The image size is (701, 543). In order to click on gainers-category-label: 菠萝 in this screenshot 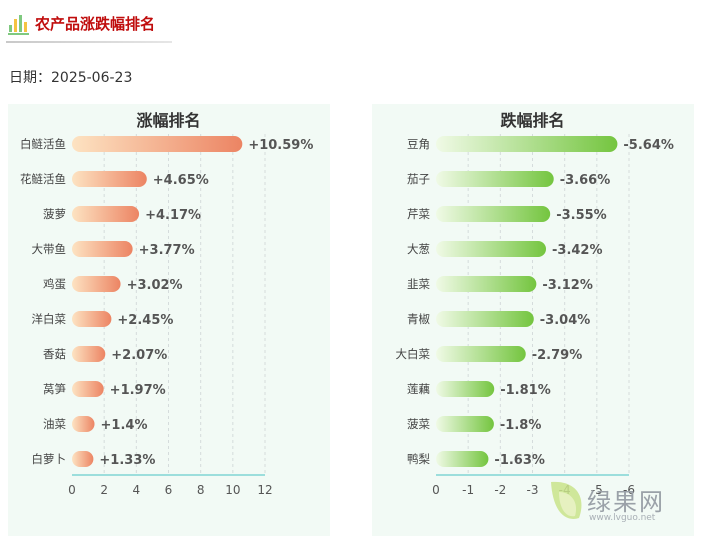, I will do `click(54, 214)`.